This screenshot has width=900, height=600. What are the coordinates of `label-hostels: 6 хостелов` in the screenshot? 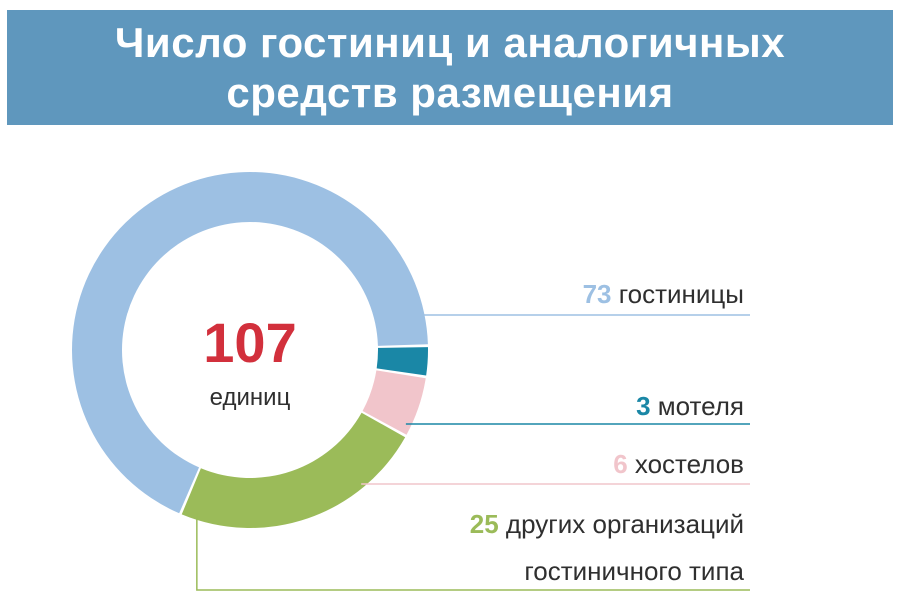 It's located at (678, 464).